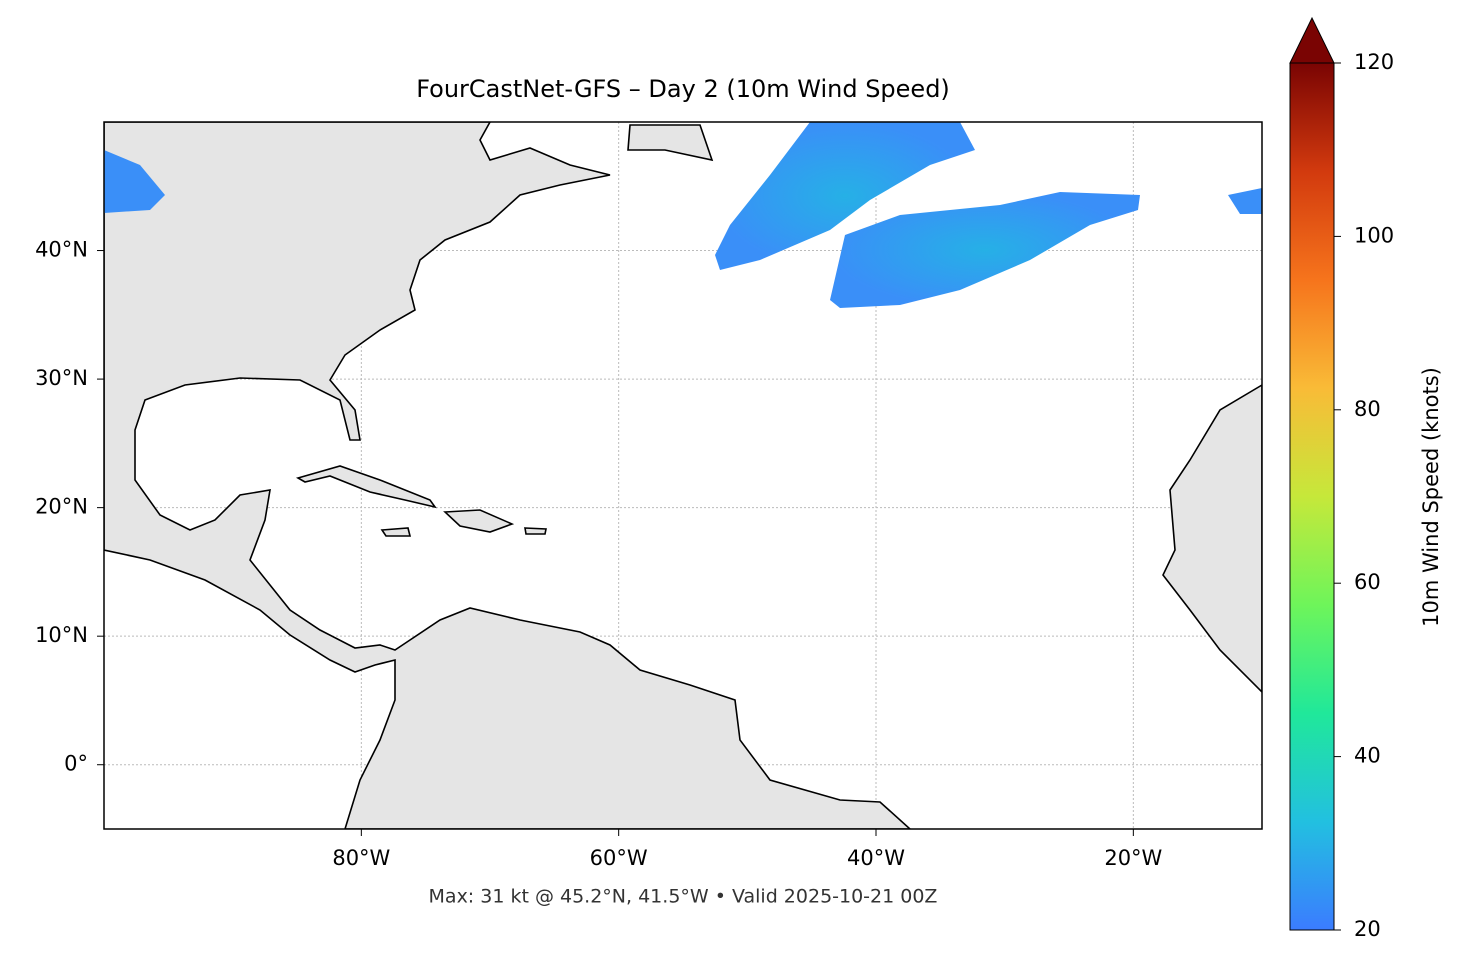 The width and height of the screenshot is (1466, 973). What do you see at coordinates (1367, 409) in the screenshot?
I see `colorbar-tick-label: 80` at bounding box center [1367, 409].